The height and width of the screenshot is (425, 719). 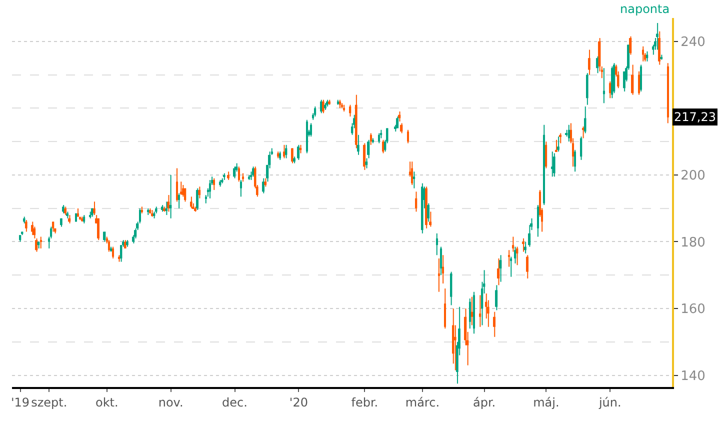 What do you see at coordinates (49, 402) in the screenshot?
I see `x-tick-label: szept.` at bounding box center [49, 402].